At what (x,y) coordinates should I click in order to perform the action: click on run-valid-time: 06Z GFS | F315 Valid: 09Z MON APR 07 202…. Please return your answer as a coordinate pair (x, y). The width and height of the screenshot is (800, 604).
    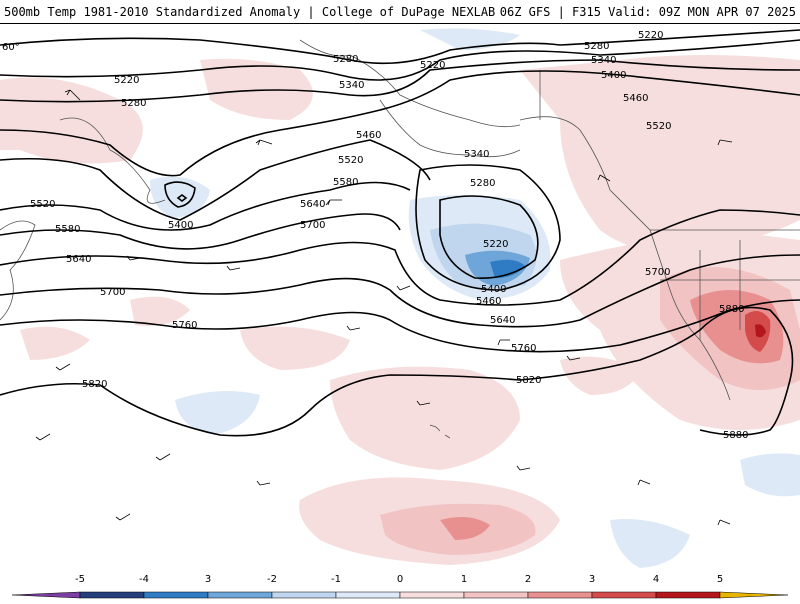
    Looking at the image, I should click on (647, 12).